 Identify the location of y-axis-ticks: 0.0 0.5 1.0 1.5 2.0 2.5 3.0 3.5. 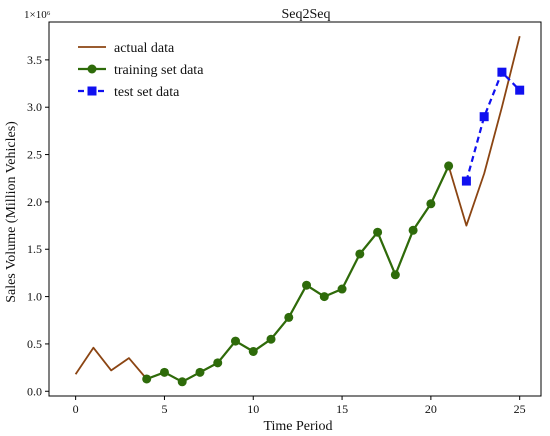
(38, 225).